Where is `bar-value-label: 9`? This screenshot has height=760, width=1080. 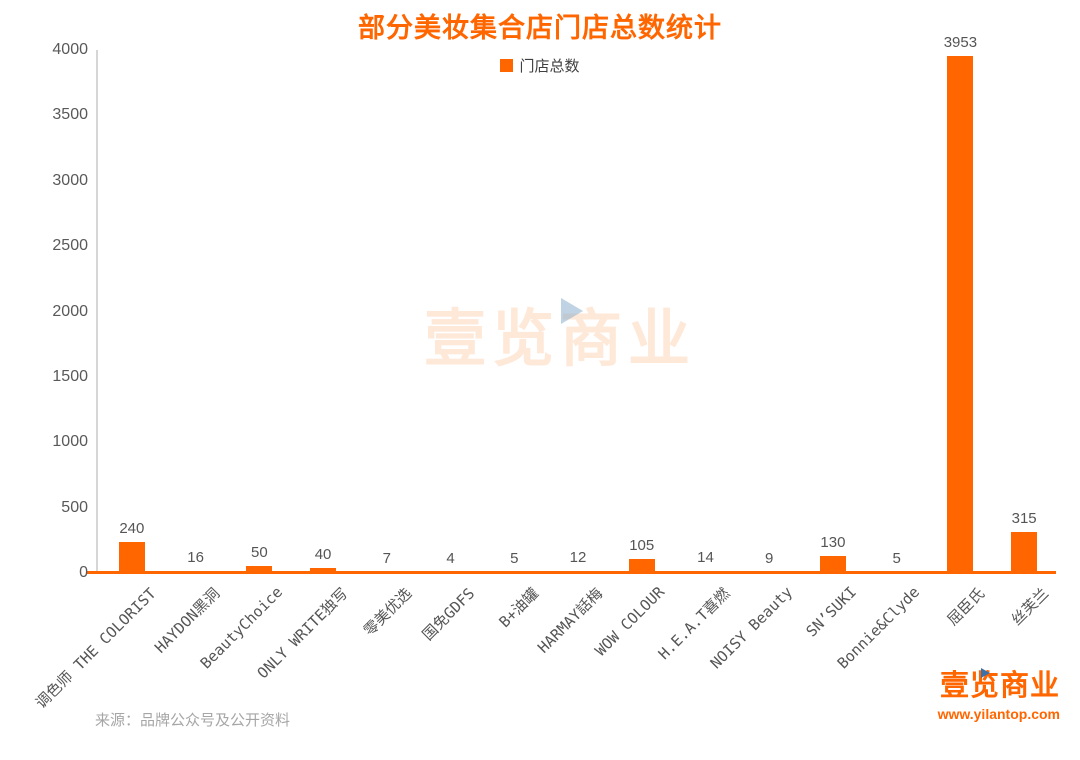
bar-value-label: 9 is located at coordinates (769, 558).